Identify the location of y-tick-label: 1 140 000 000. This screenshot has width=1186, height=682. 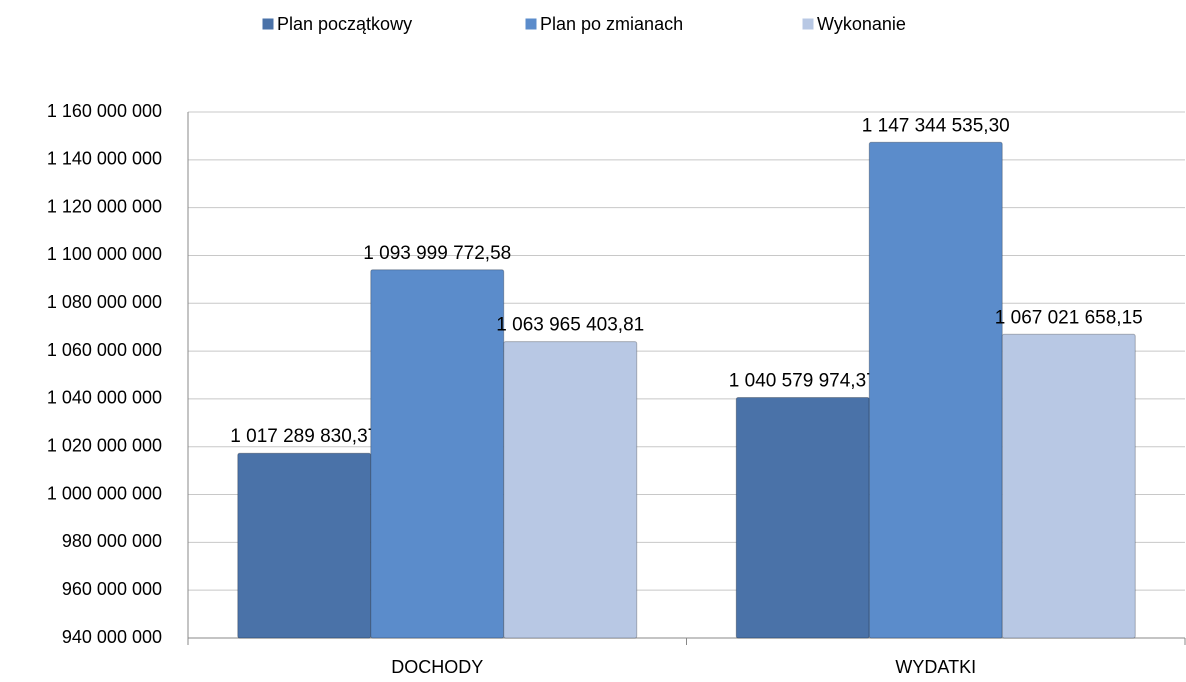
(104, 159).